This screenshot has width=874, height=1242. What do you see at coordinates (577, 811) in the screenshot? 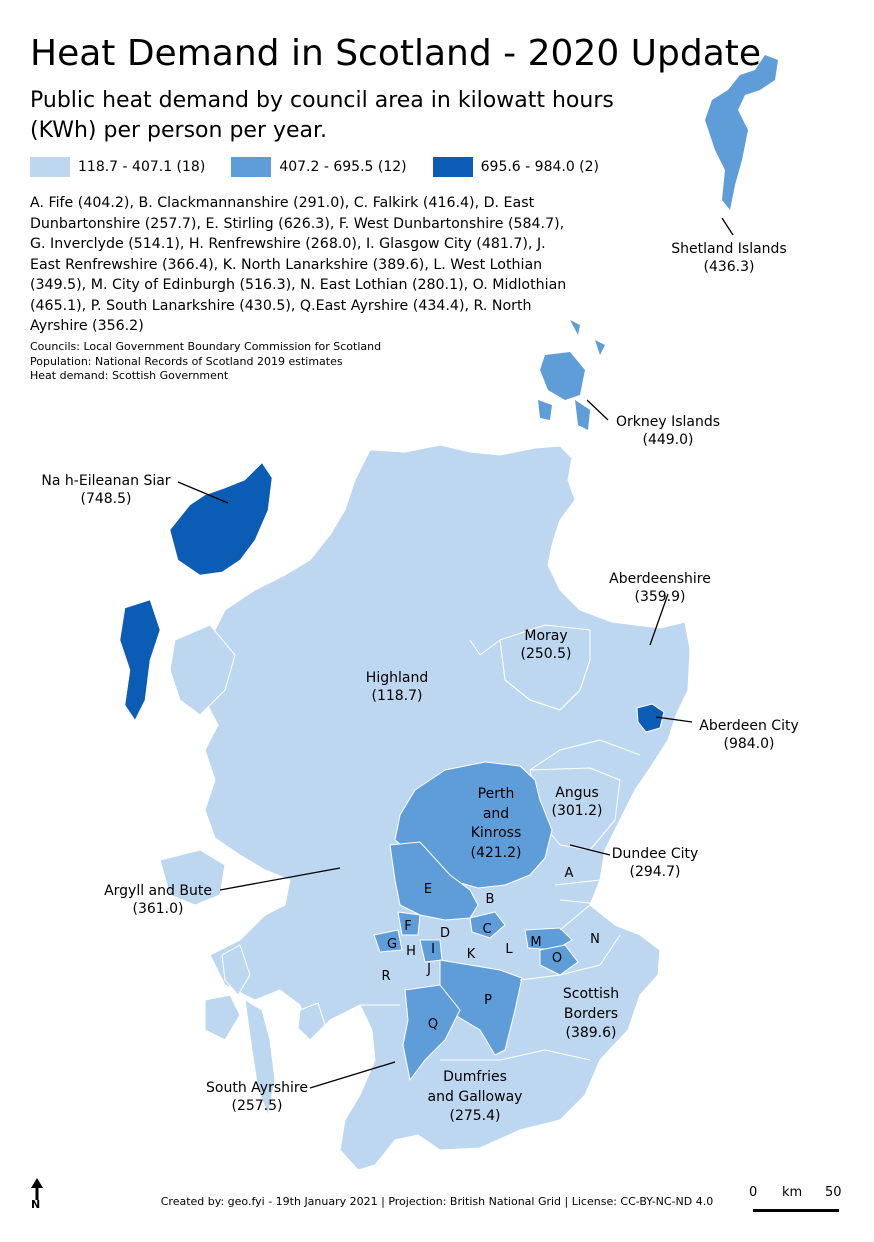
I see `label-angus-value: (301.2)` at bounding box center [577, 811].